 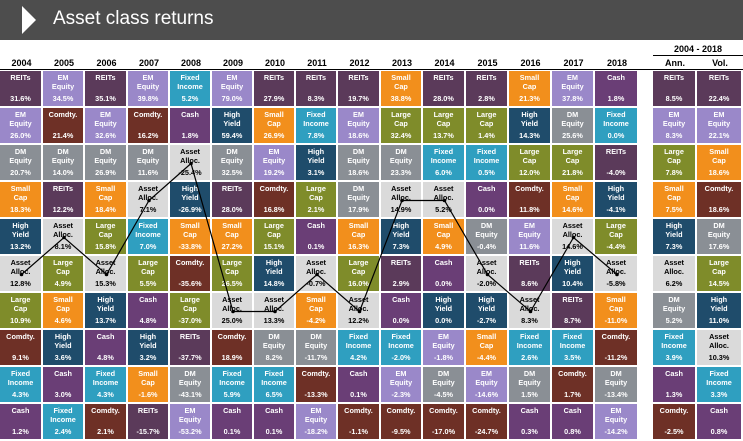 I want to click on asset-cell-fixed-income: Fixed Income 2.4%, so click(x=64, y=422).